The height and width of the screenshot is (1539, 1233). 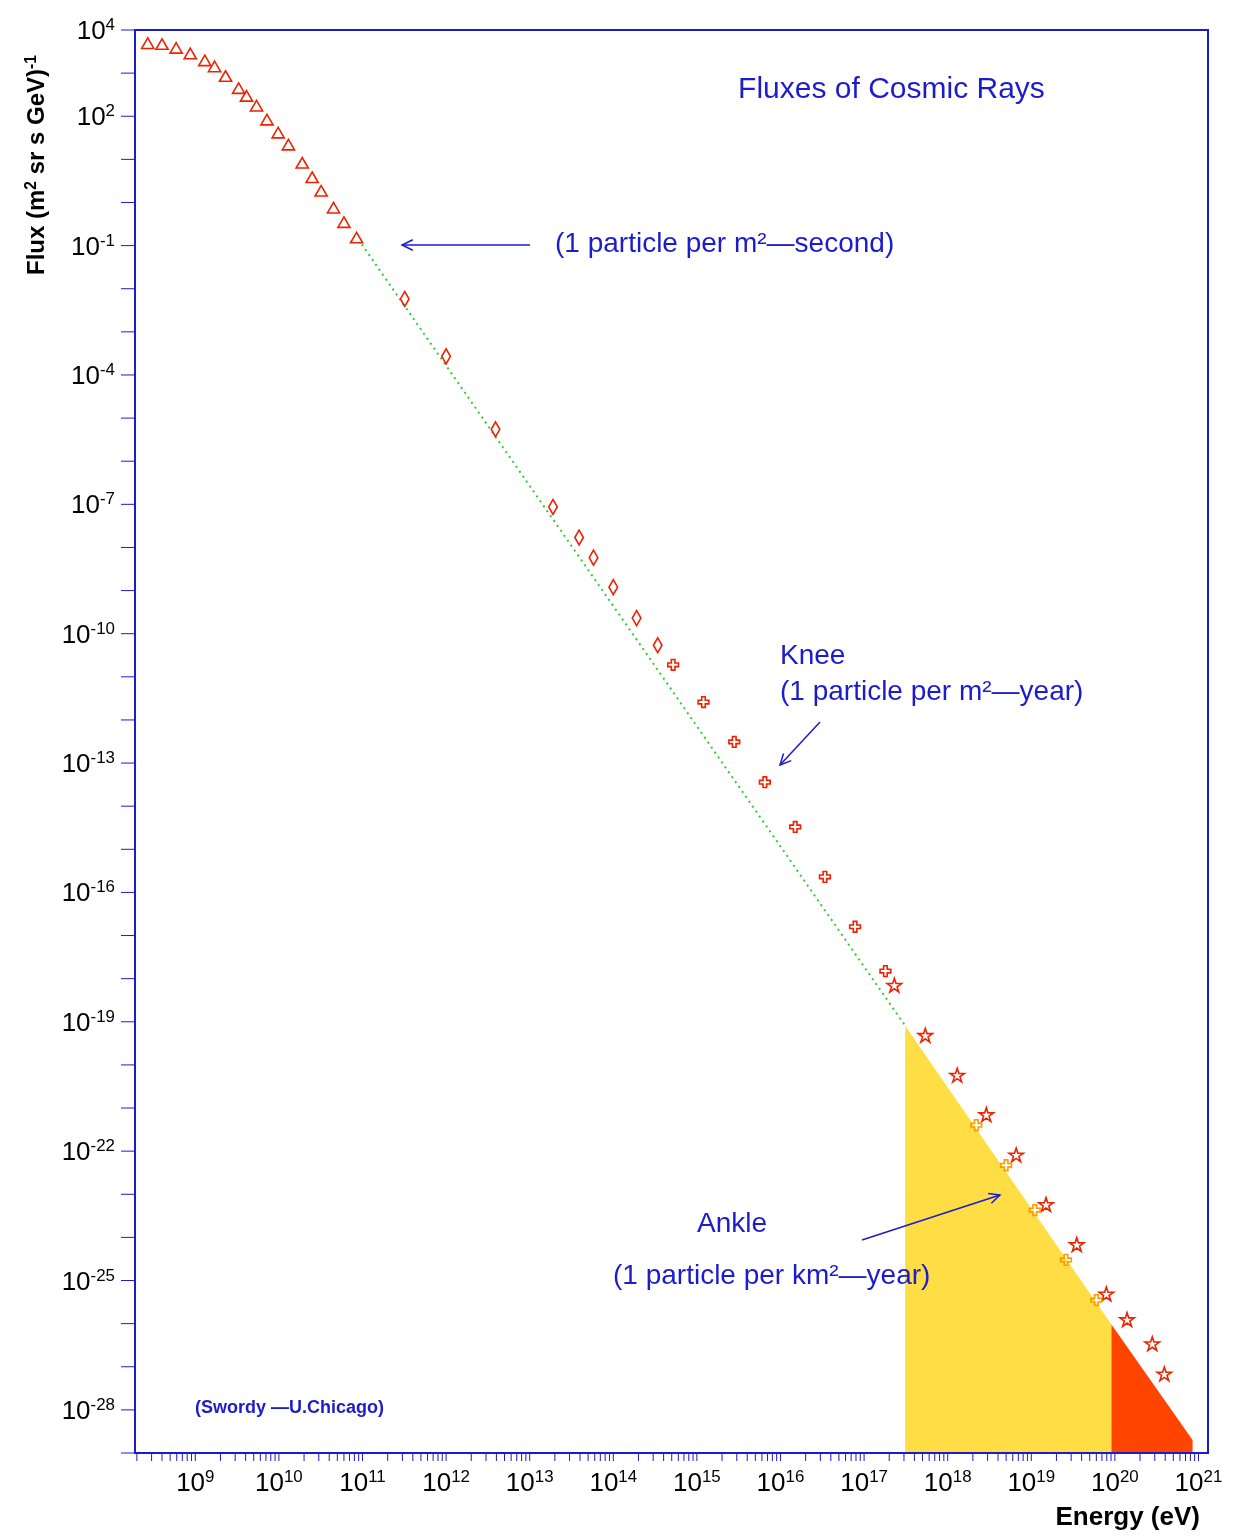 What do you see at coordinates (1198, 1481) in the screenshot?
I see `x-tick-label: 10$^{21}$` at bounding box center [1198, 1481].